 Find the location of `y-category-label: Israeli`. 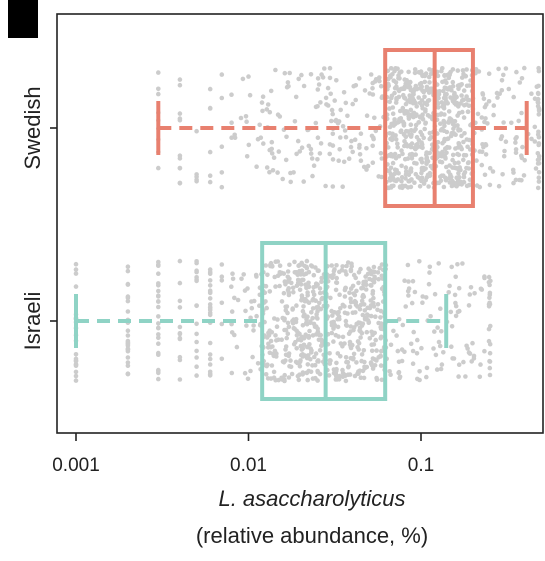

y-category-label: Israeli is located at coordinates (32, 321).